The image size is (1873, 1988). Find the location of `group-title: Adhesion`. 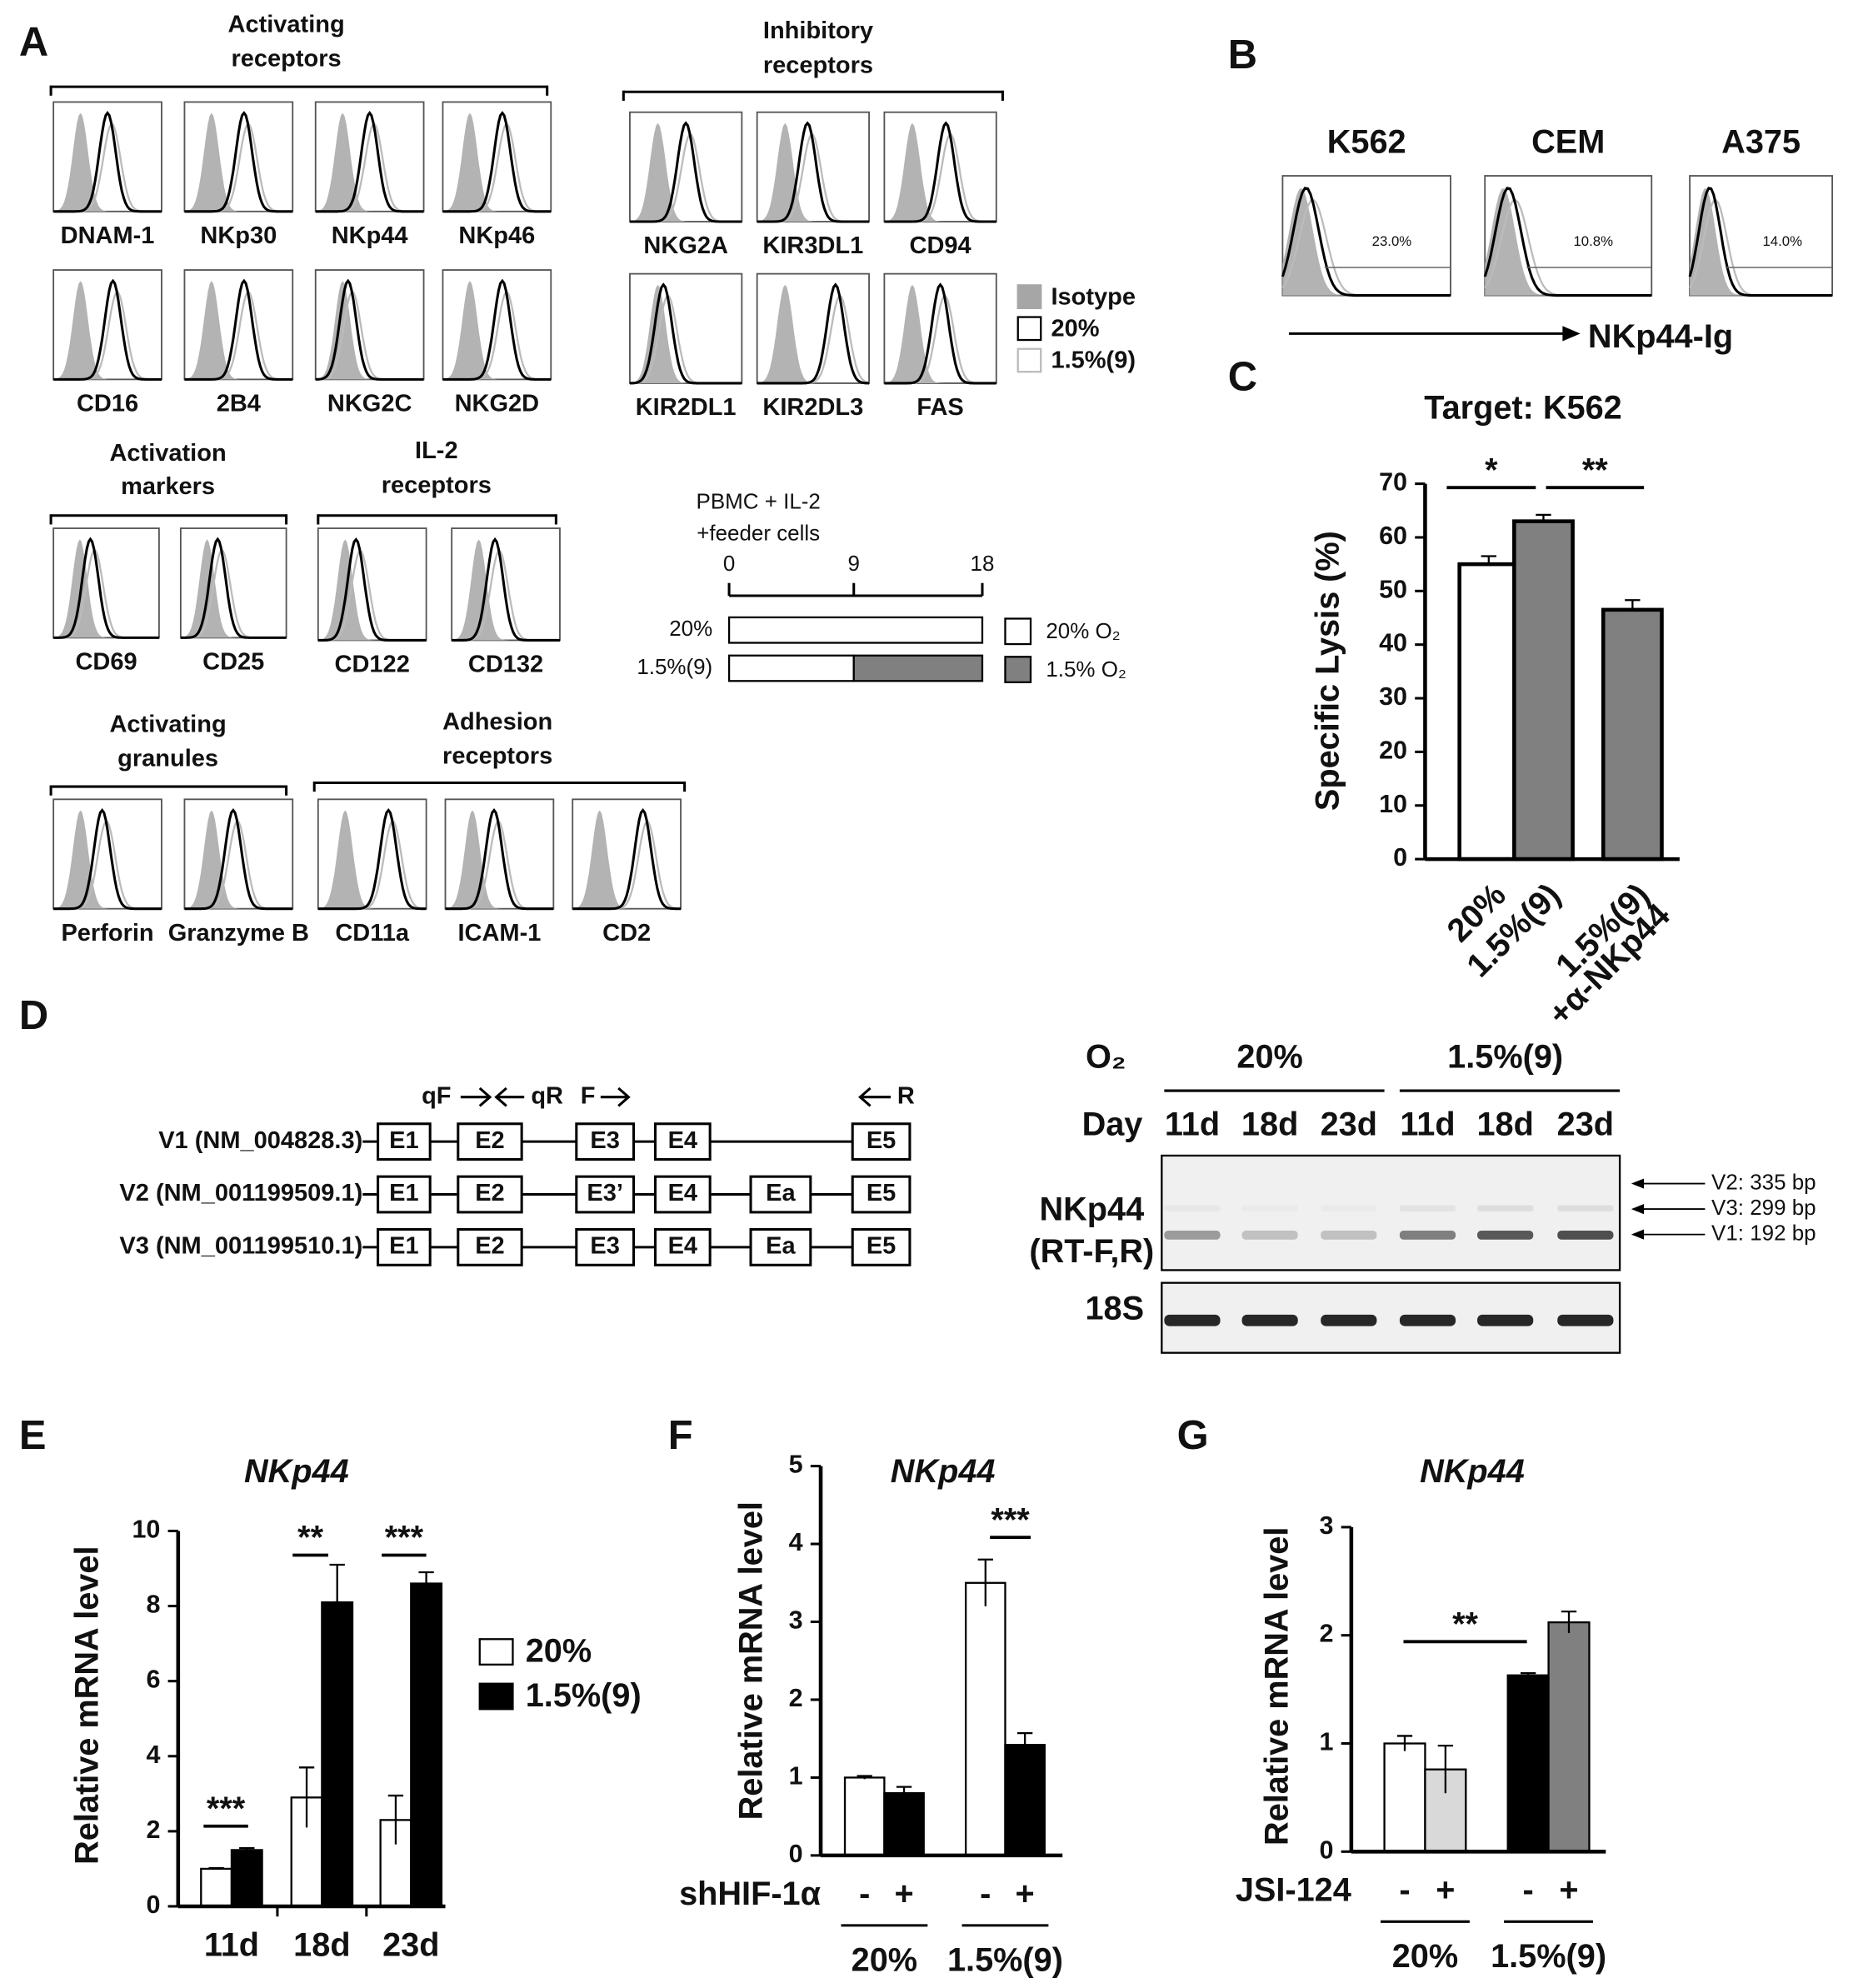

group-title: Adhesion is located at coordinates (497, 721).